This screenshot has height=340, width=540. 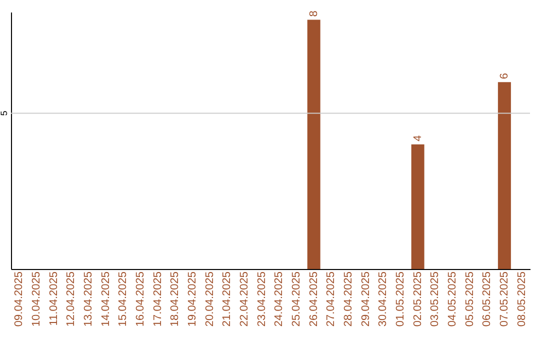 What do you see at coordinates (348, 299) in the screenshot?
I see `x-tick-label: 28.04.2025` at bounding box center [348, 299].